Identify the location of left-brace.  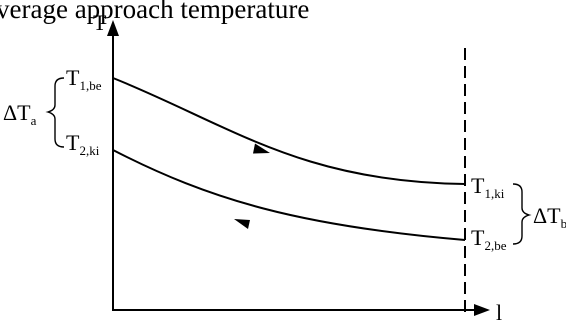
(55, 112).